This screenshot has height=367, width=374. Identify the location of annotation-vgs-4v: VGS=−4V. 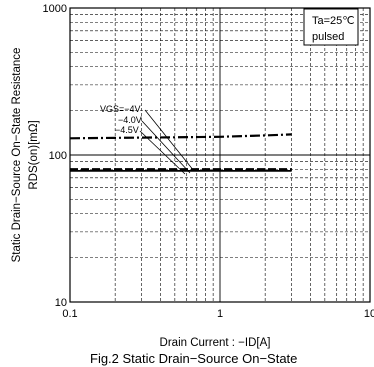
(120, 109).